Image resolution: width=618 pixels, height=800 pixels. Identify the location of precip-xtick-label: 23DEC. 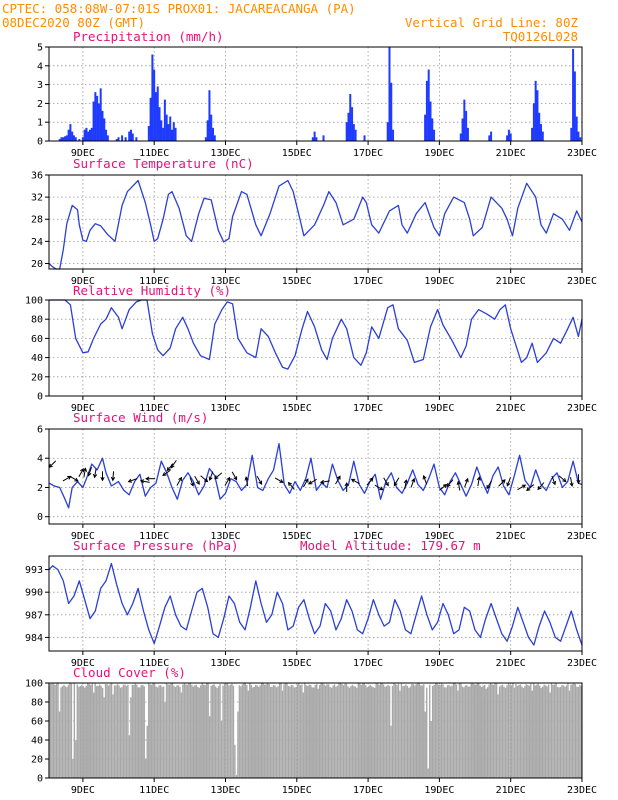
(582, 153).